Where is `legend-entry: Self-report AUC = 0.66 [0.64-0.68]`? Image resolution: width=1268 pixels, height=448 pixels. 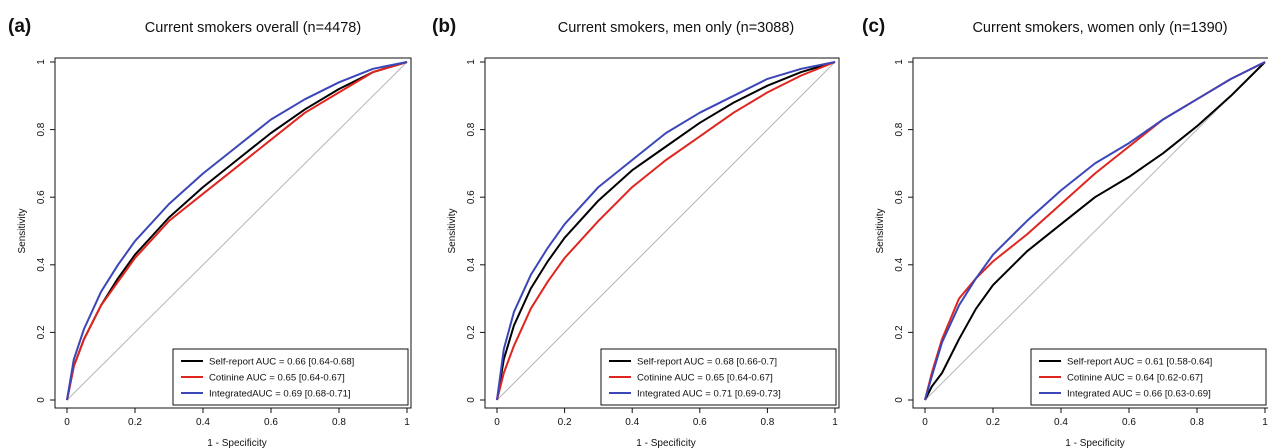 legend-entry: Self-report AUC = 0.66 [0.64-0.68] is located at coordinates (281, 362).